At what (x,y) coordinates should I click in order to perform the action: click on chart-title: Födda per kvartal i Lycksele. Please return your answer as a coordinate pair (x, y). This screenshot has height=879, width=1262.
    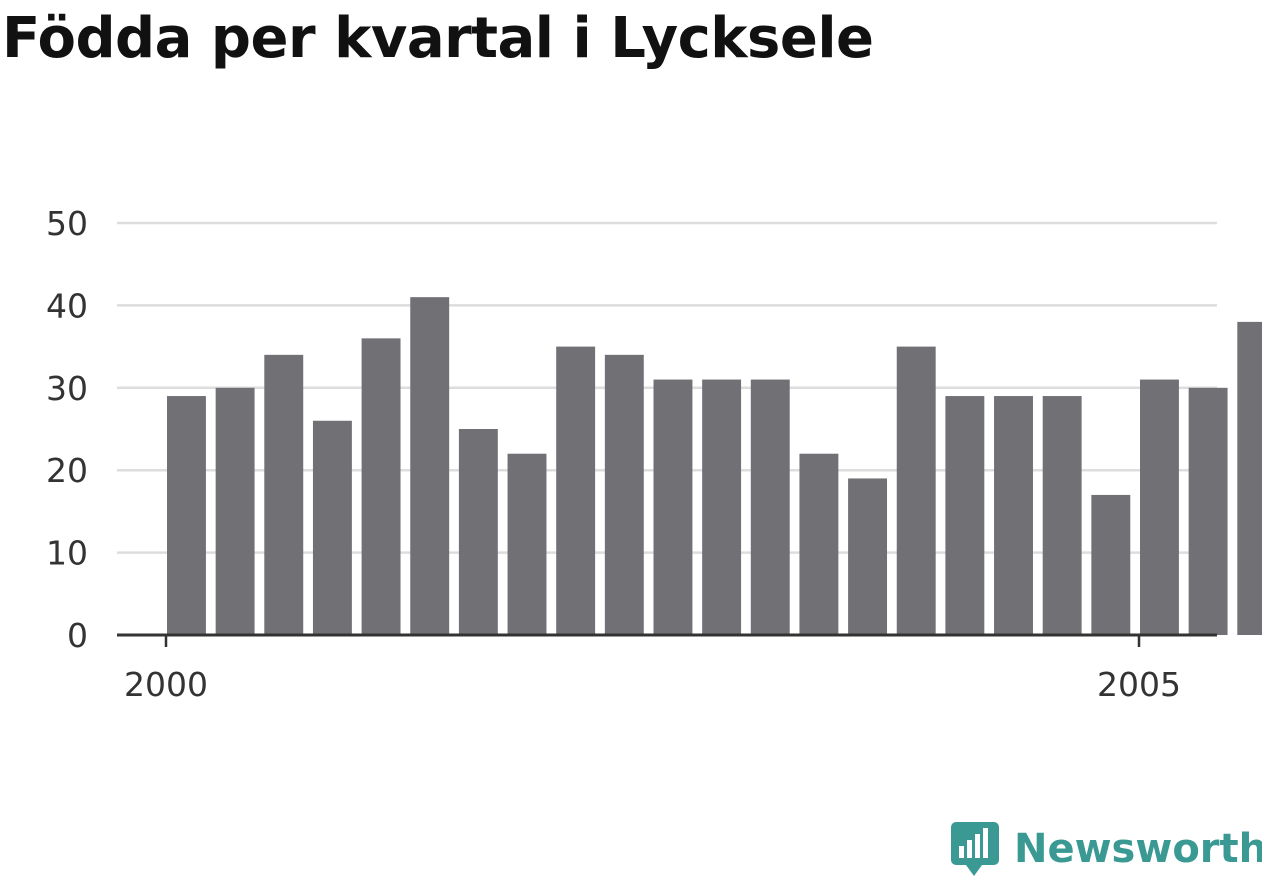
    Looking at the image, I should click on (438, 38).